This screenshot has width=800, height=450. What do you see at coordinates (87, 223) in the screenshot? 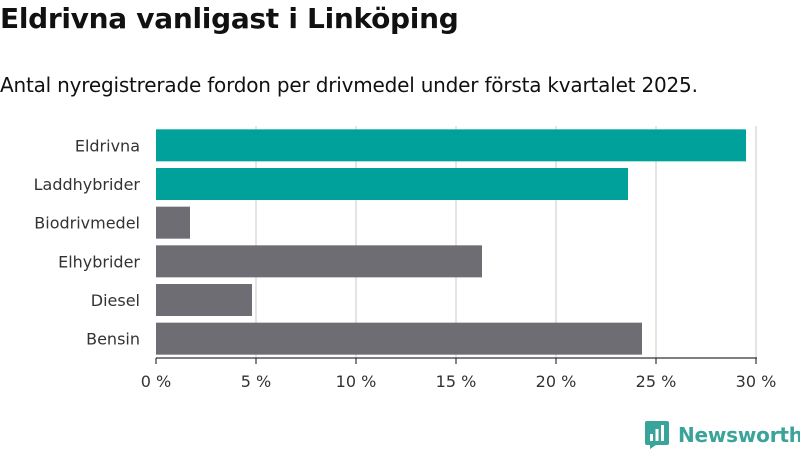
I see `category-label: Biodrivmedel` at bounding box center [87, 223].